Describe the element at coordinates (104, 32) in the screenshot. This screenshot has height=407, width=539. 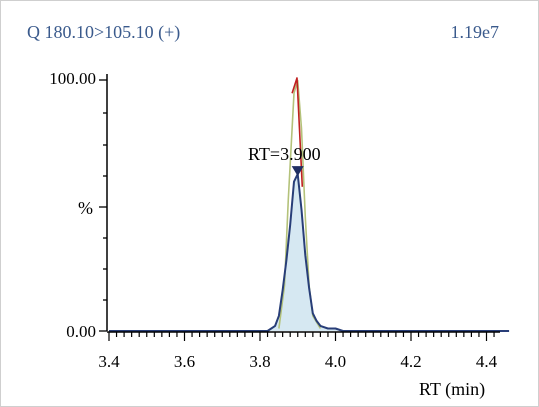
I see `transition-label: Q 180.10>105.10 (+)` at that location.